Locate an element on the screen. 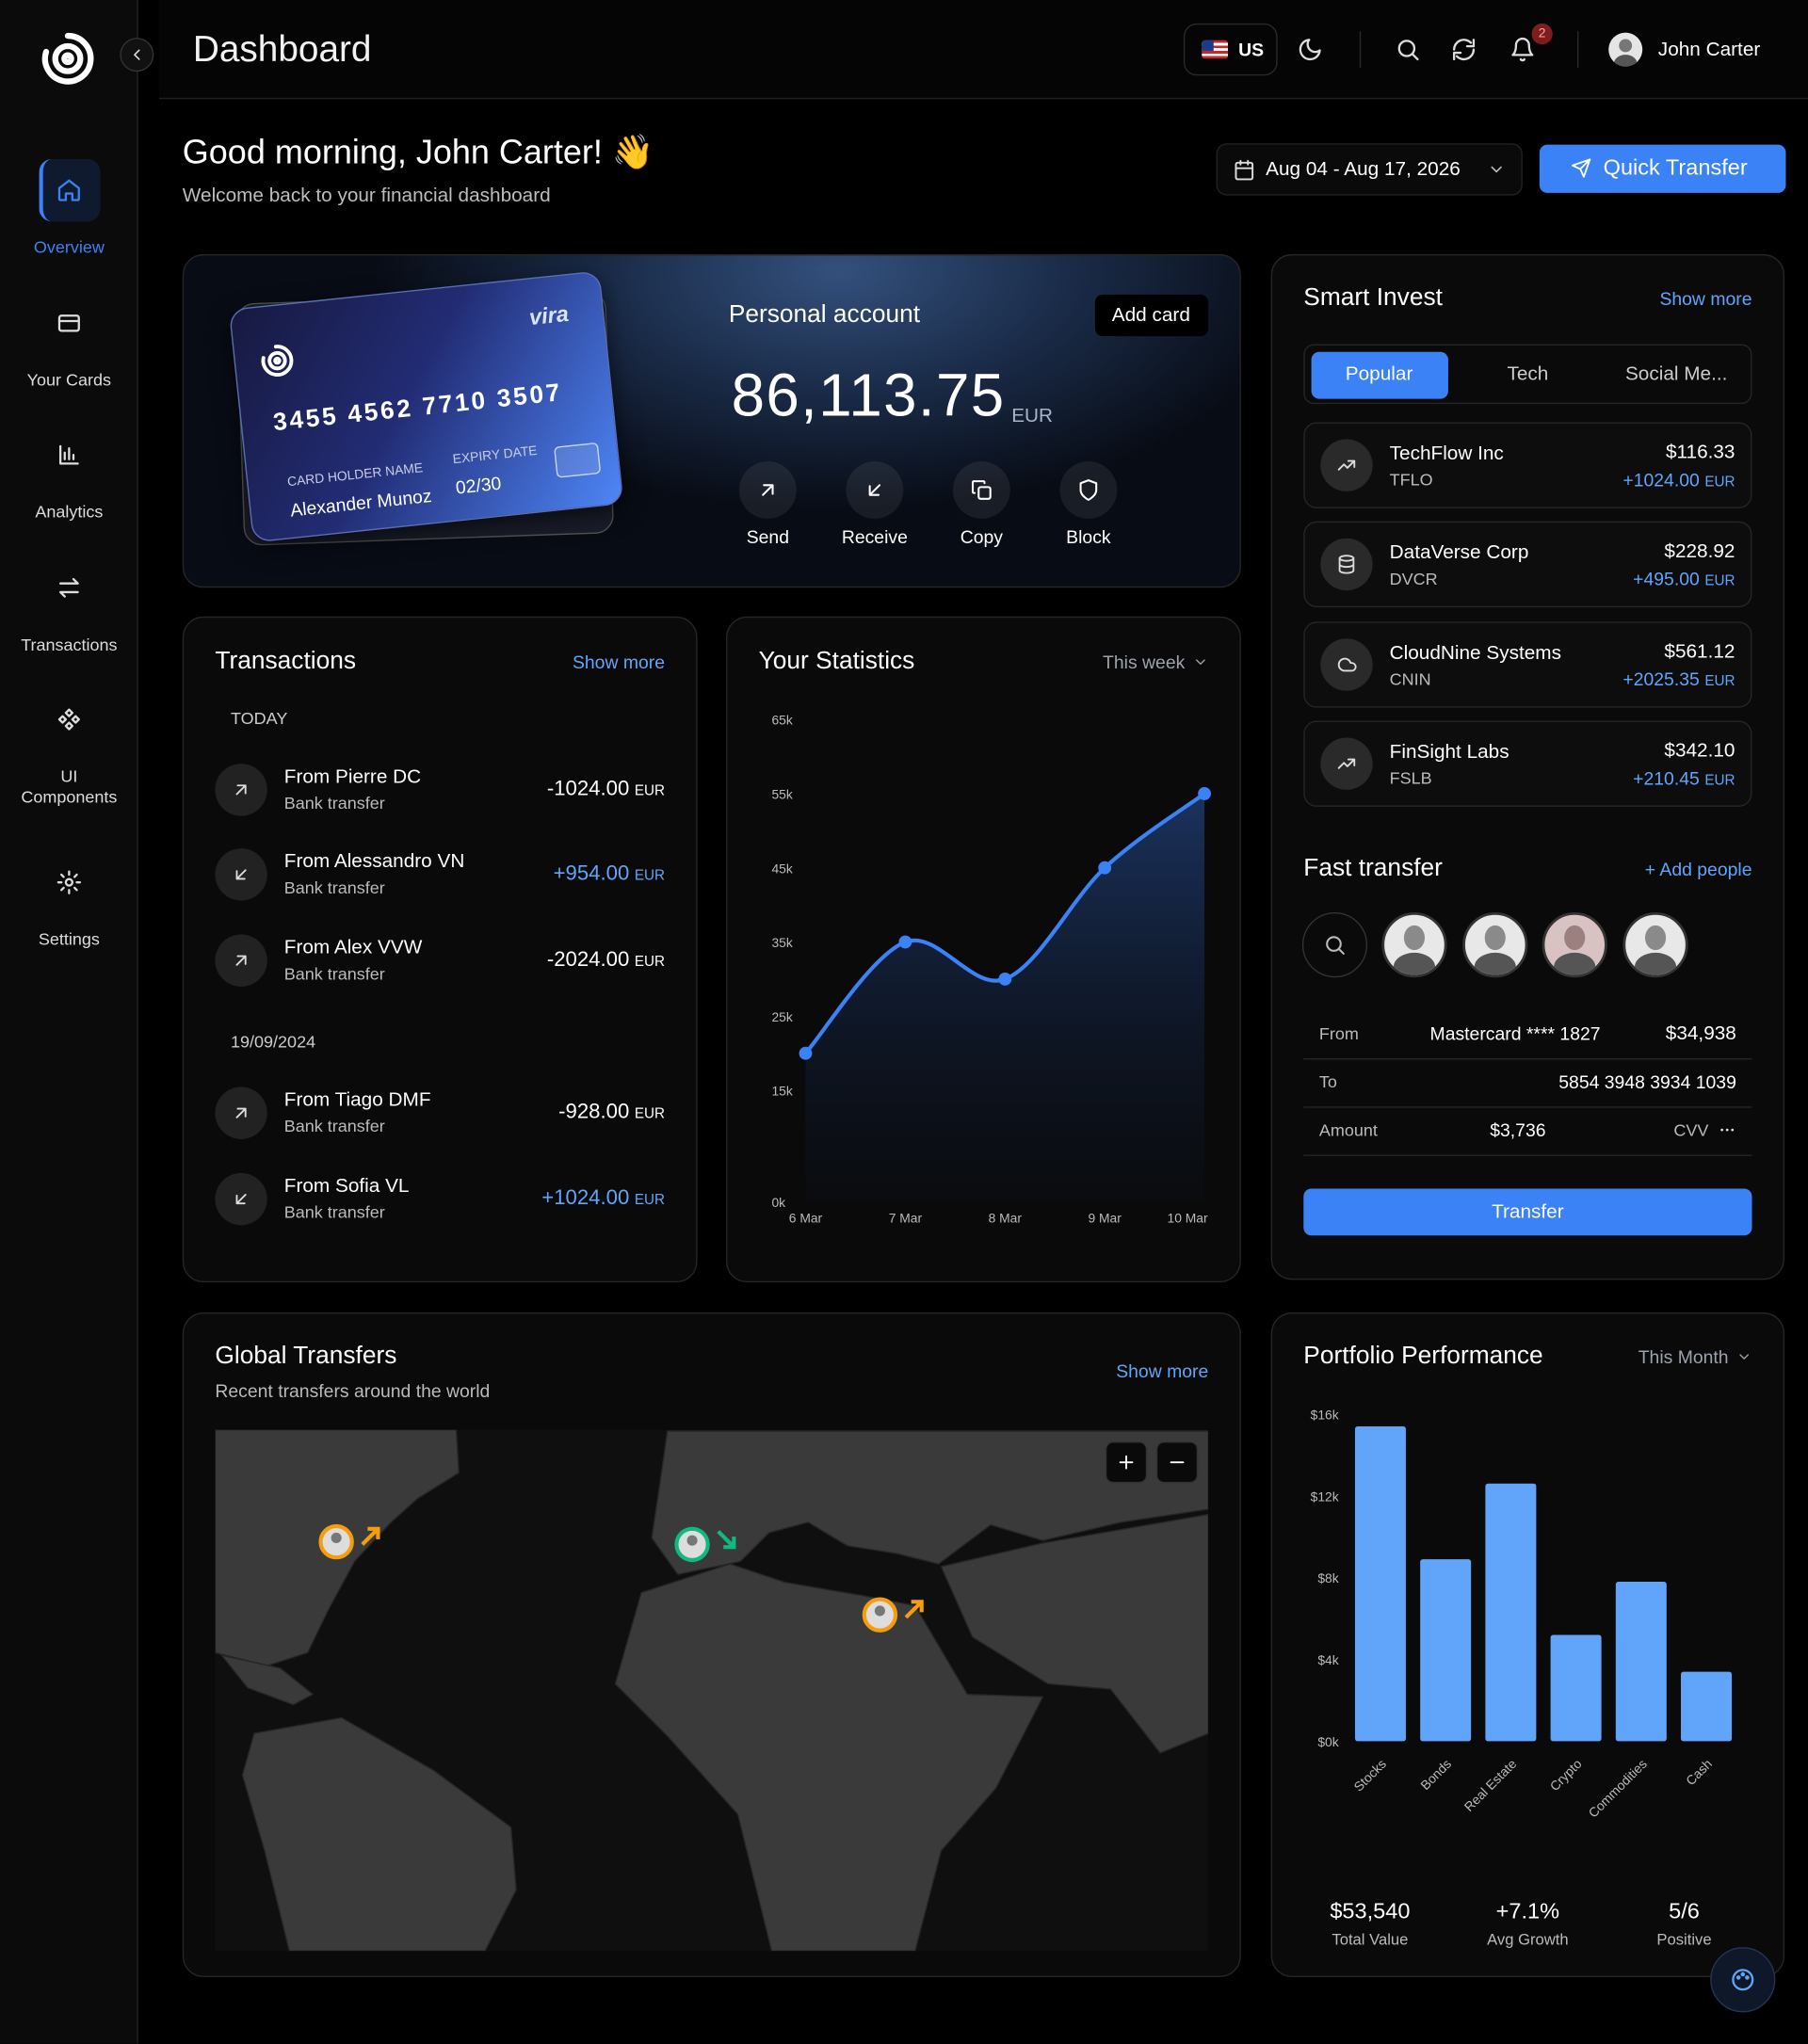 This screenshot has height=2044, width=1808. card-number: 3455 4562 7710 3507 is located at coordinates (417, 408).